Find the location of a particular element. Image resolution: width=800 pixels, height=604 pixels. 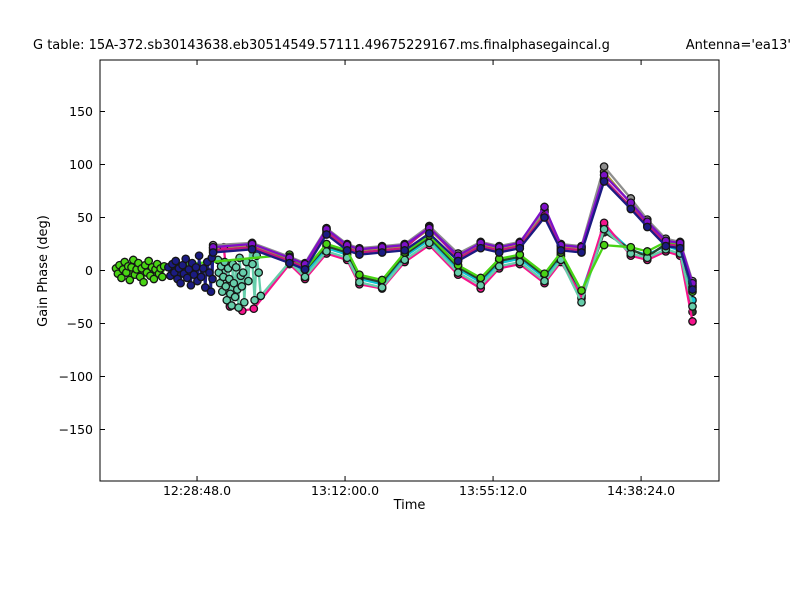

series-navy is located at coordinates (430, 237).